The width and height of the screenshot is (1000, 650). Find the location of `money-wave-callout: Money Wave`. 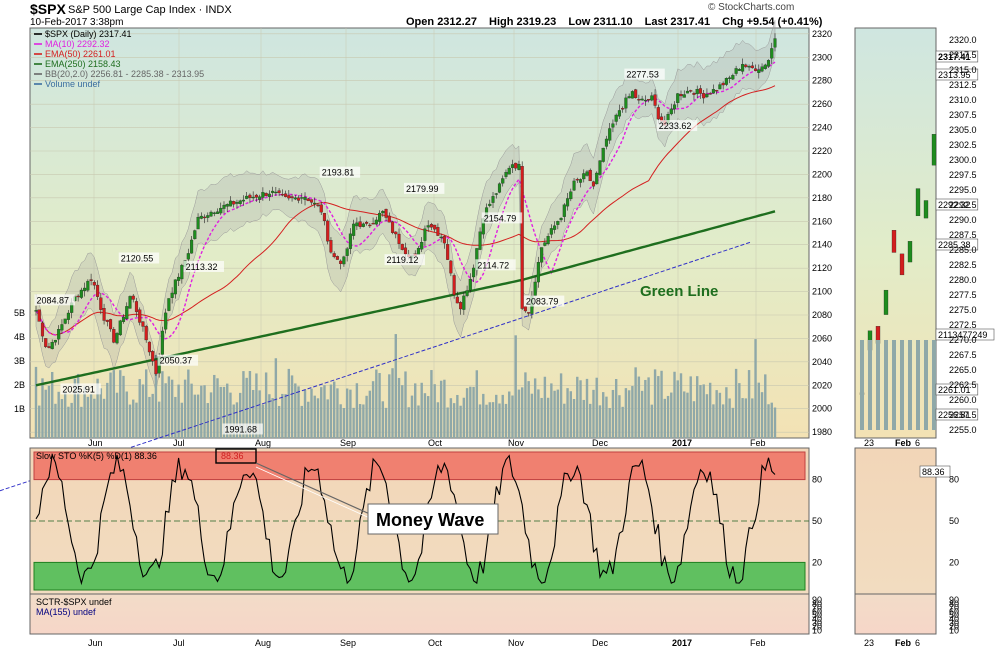

money-wave-callout: Money Wave is located at coordinates (377, 498).